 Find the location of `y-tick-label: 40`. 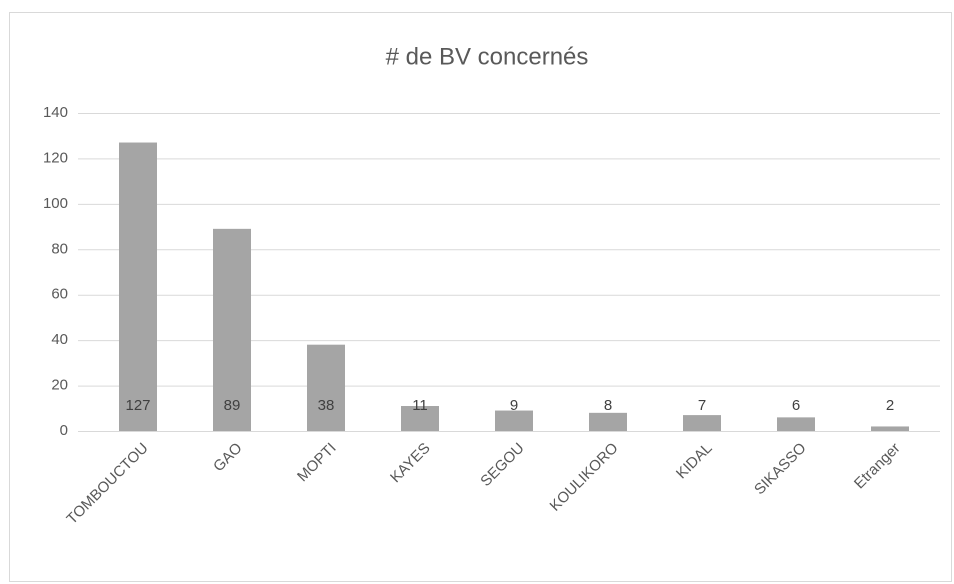

y-tick-label: 40 is located at coordinates (59, 339).